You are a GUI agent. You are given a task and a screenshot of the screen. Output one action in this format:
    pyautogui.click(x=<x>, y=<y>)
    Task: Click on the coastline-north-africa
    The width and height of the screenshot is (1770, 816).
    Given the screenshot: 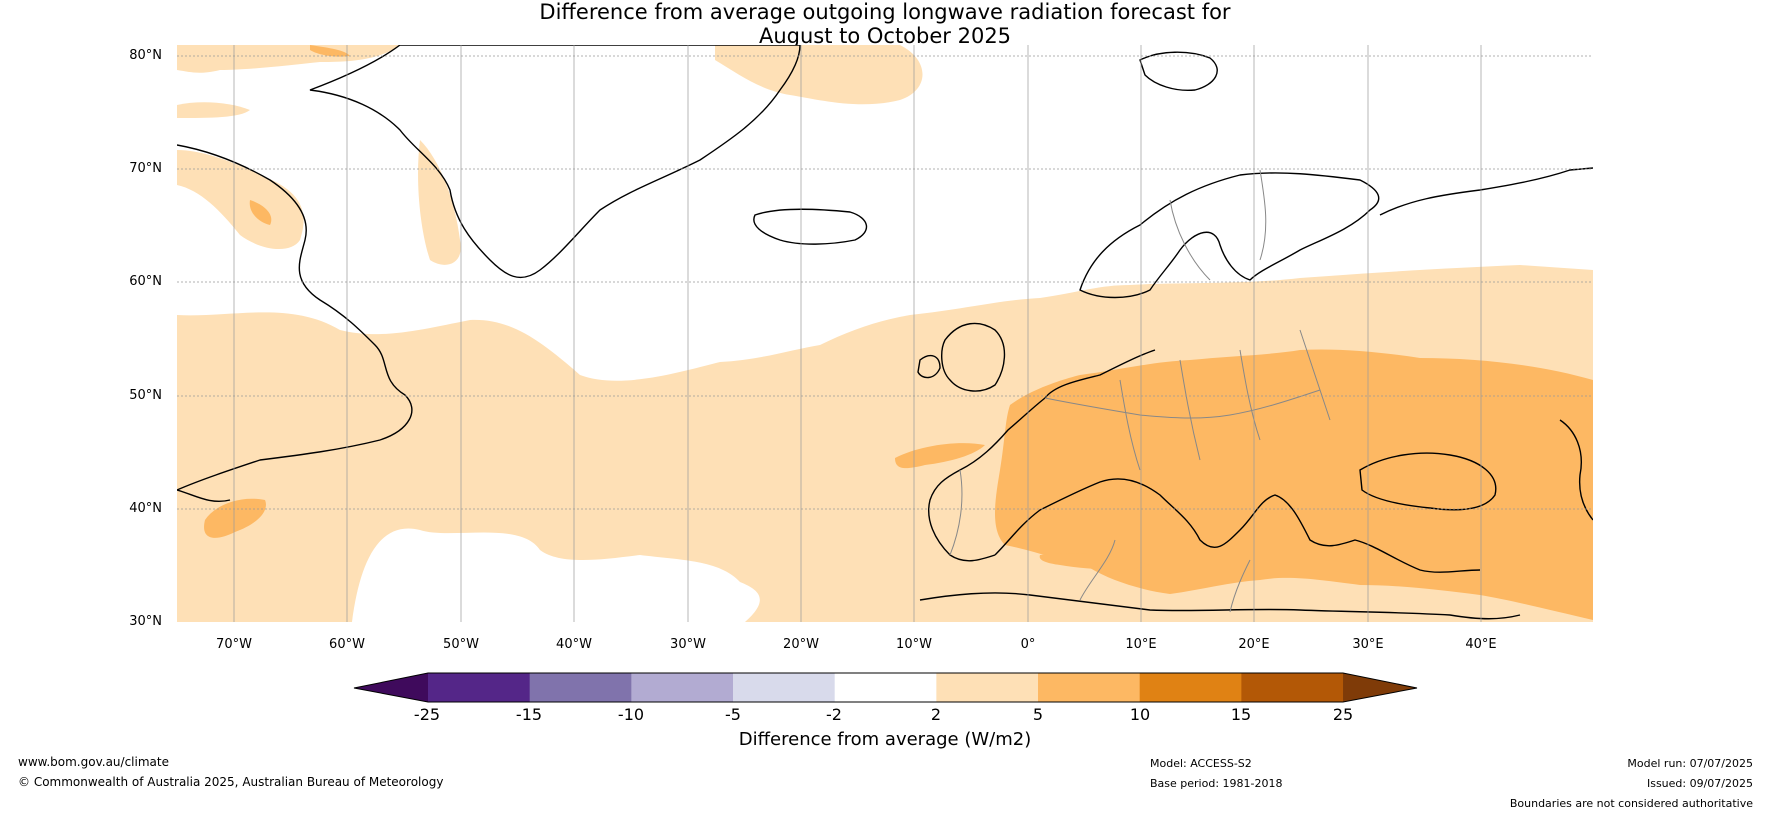 What is the action you would take?
    pyautogui.click(x=1220, y=606)
    